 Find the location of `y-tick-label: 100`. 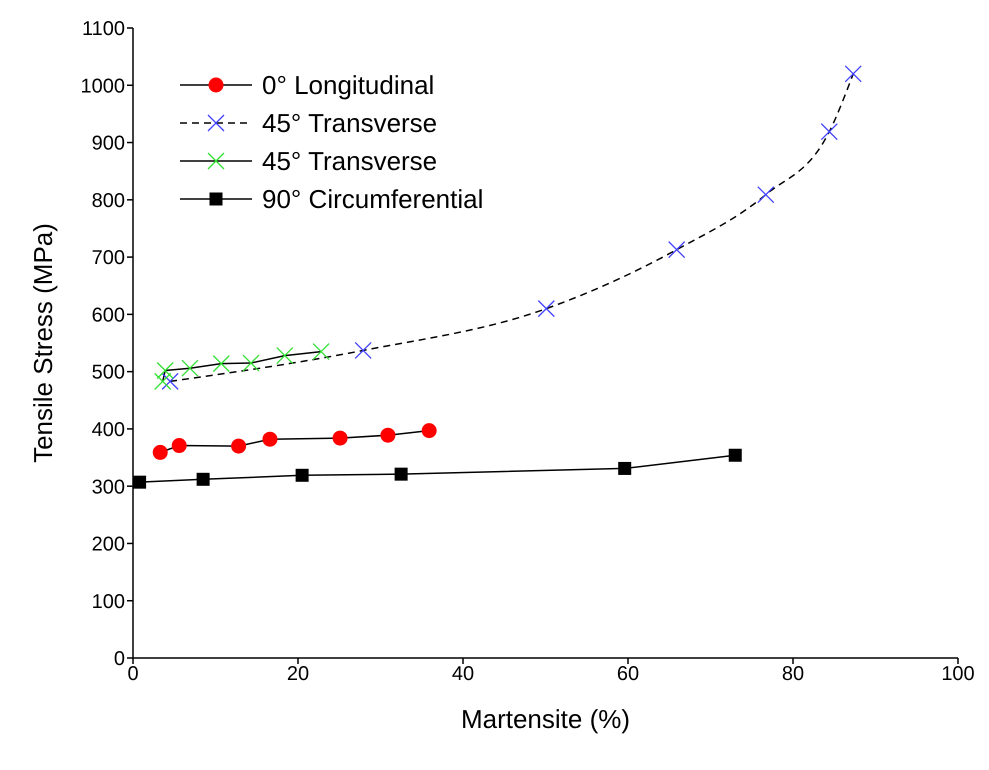

y-tick-label: 100 is located at coordinates (108, 601).